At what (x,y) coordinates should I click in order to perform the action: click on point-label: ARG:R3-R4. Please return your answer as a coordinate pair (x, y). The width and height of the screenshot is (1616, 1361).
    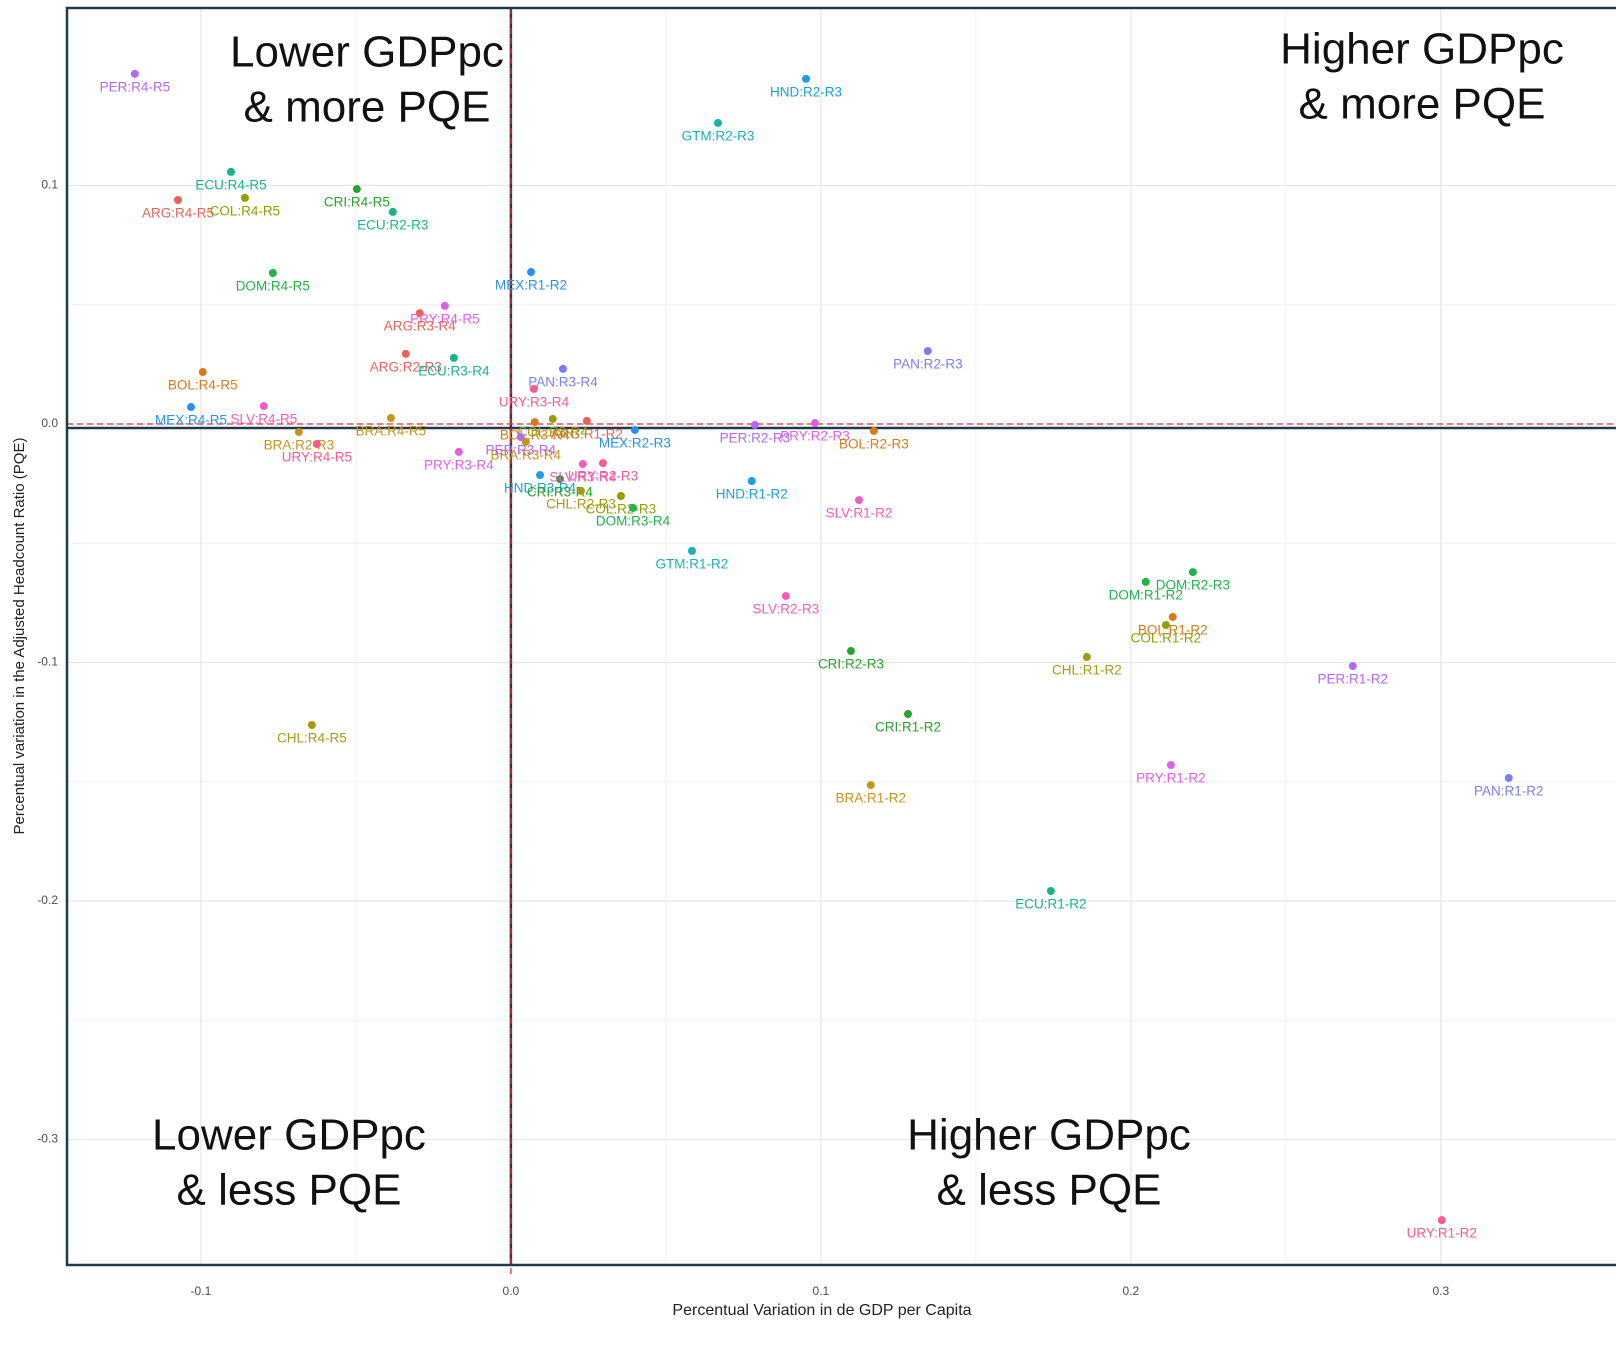
    Looking at the image, I should click on (420, 326).